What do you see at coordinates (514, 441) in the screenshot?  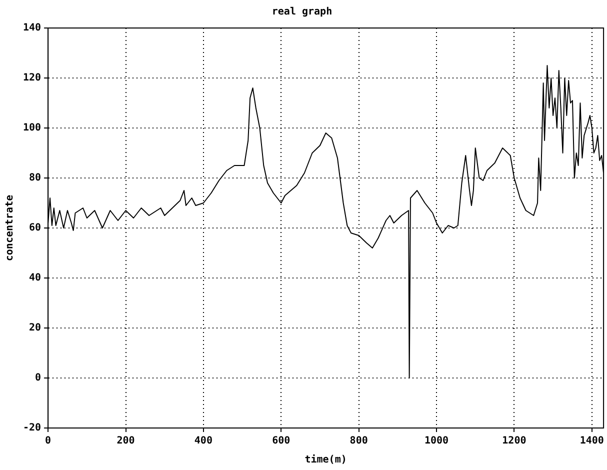 I see `x-tick-label: 1200` at bounding box center [514, 441].